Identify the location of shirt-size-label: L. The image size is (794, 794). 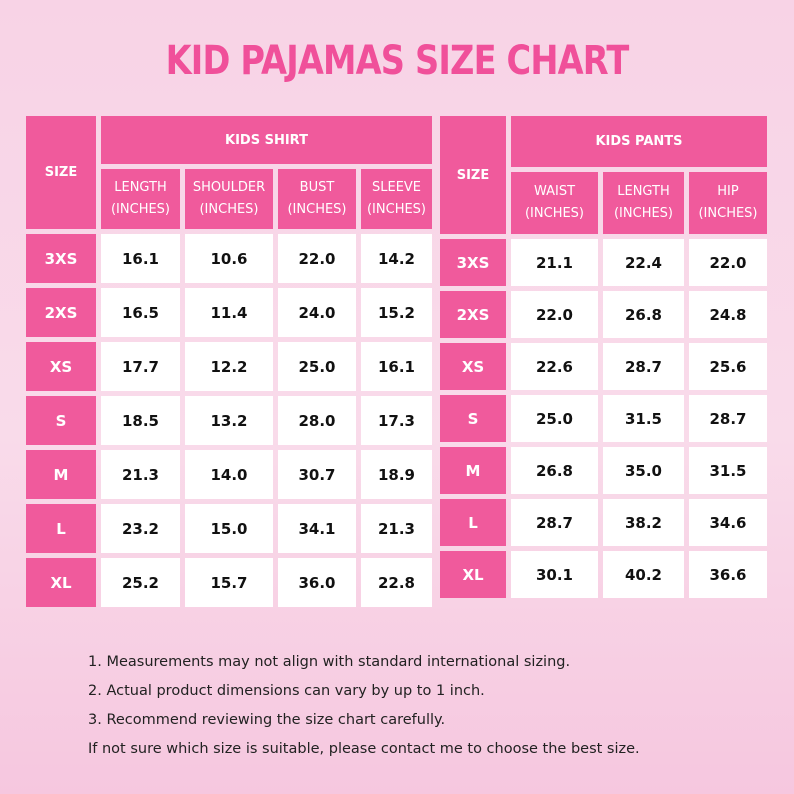
(61, 528).